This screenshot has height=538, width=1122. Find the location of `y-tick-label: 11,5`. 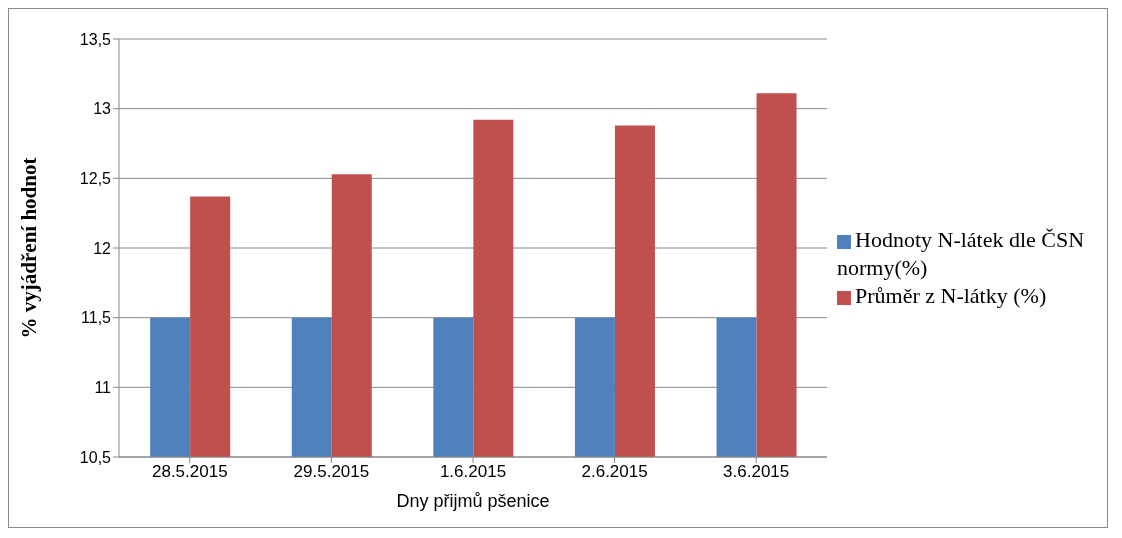

y-tick-label: 11,5 is located at coordinates (96, 318).